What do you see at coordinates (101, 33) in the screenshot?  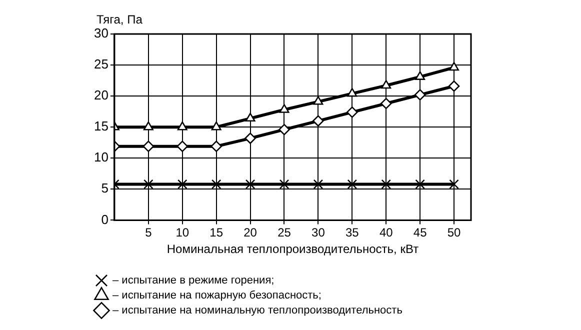 I see `y-tick-label: 30` at bounding box center [101, 33].